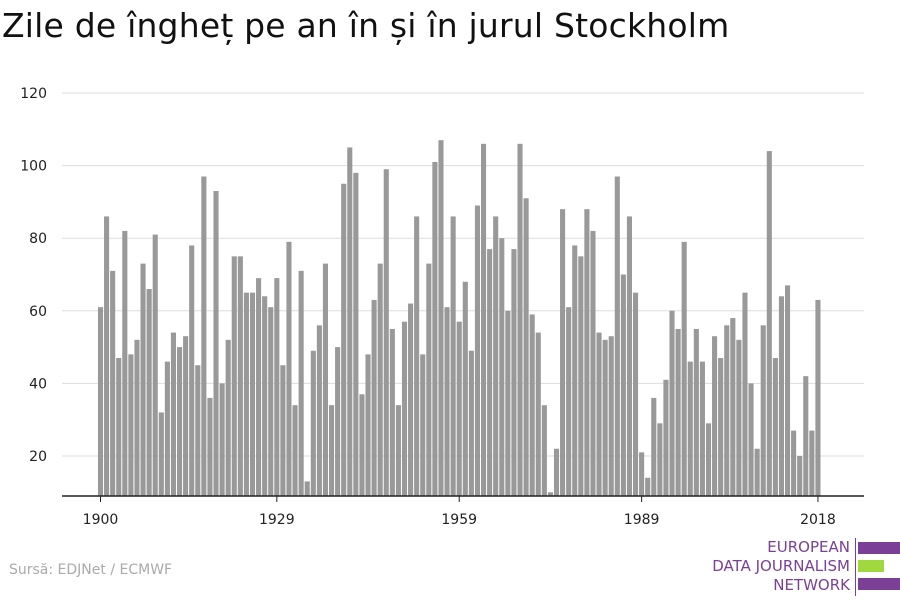  Describe the element at coordinates (463, 498) in the screenshot. I see `x-axis` at that location.